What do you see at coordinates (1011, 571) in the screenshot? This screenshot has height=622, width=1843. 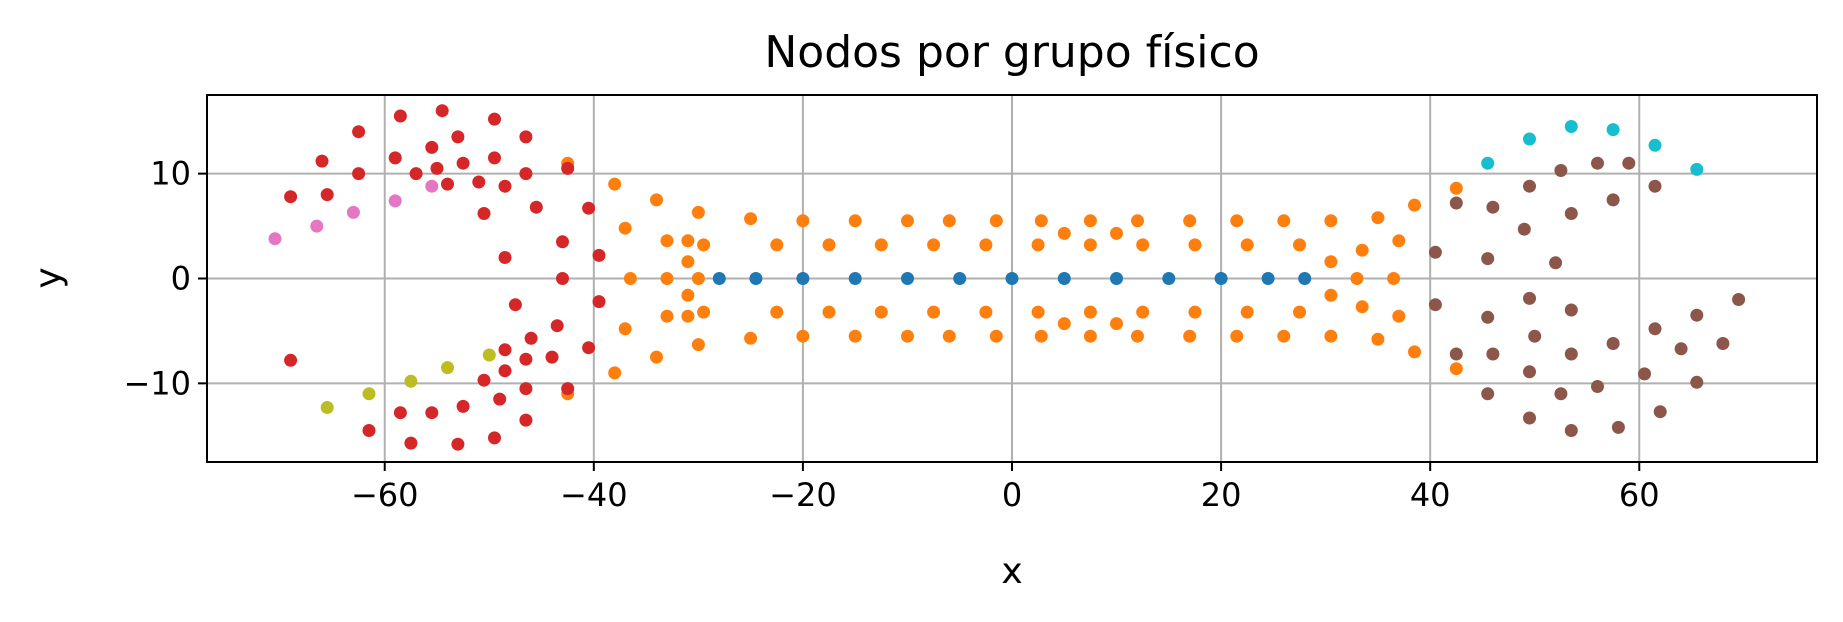 I see `x-axis-label: x` at bounding box center [1011, 571].